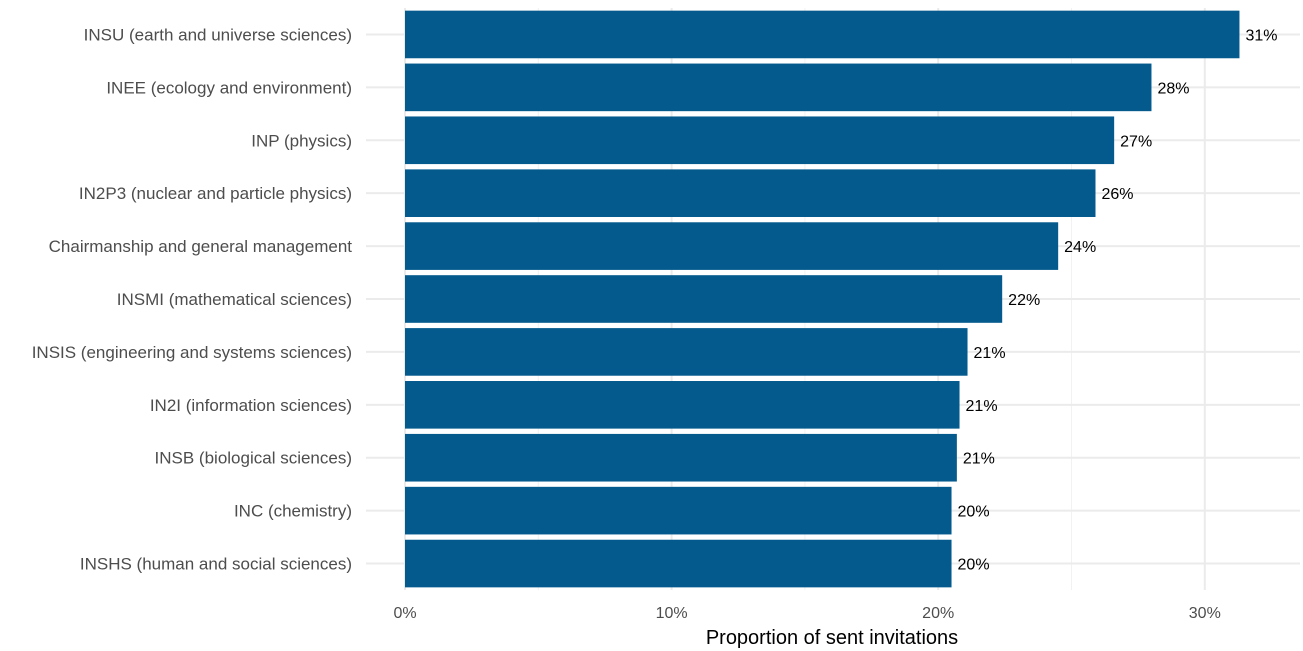 This screenshot has width=1303, height=651. What do you see at coordinates (806, 613) in the screenshot?
I see `x-tick-labels: 0% 10% 20% 30%` at bounding box center [806, 613].